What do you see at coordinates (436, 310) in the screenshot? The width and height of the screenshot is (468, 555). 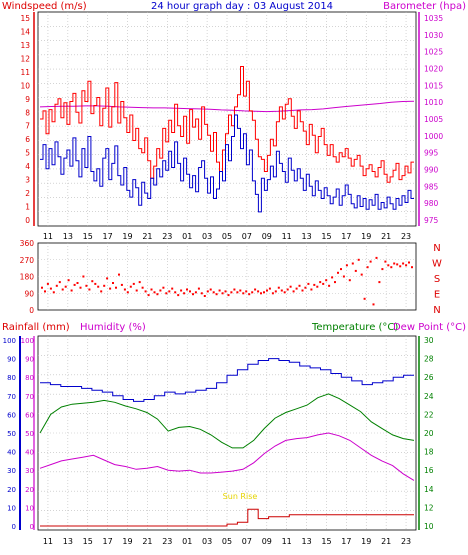 I see `compass-label: N` at bounding box center [436, 310].